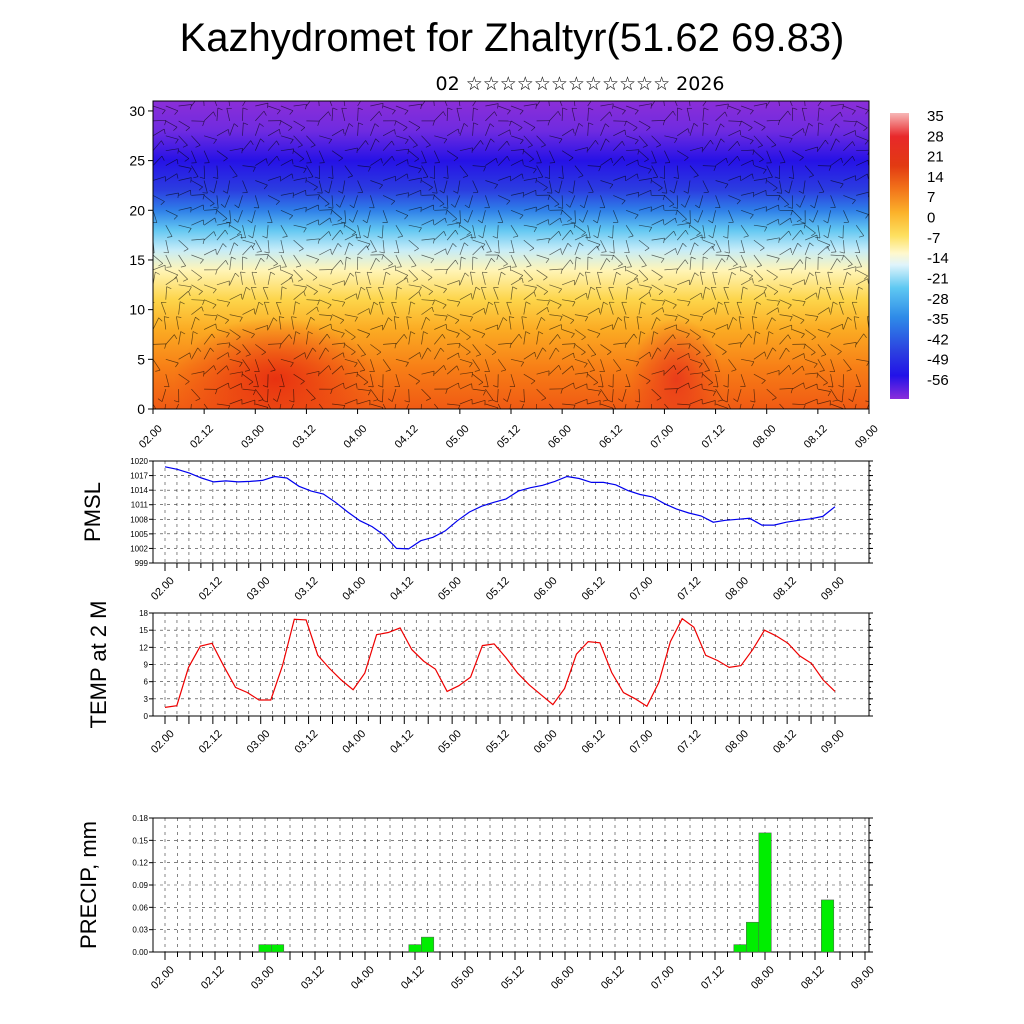  What do you see at coordinates (140, 505) in the screenshot?
I see `y-tick-label: 1011` at bounding box center [140, 505].